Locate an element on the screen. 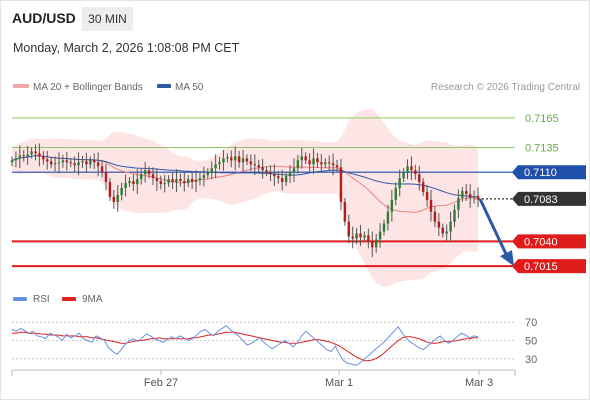 The height and width of the screenshot is (400, 590). rsi-tick-50: 50 is located at coordinates (531, 342).